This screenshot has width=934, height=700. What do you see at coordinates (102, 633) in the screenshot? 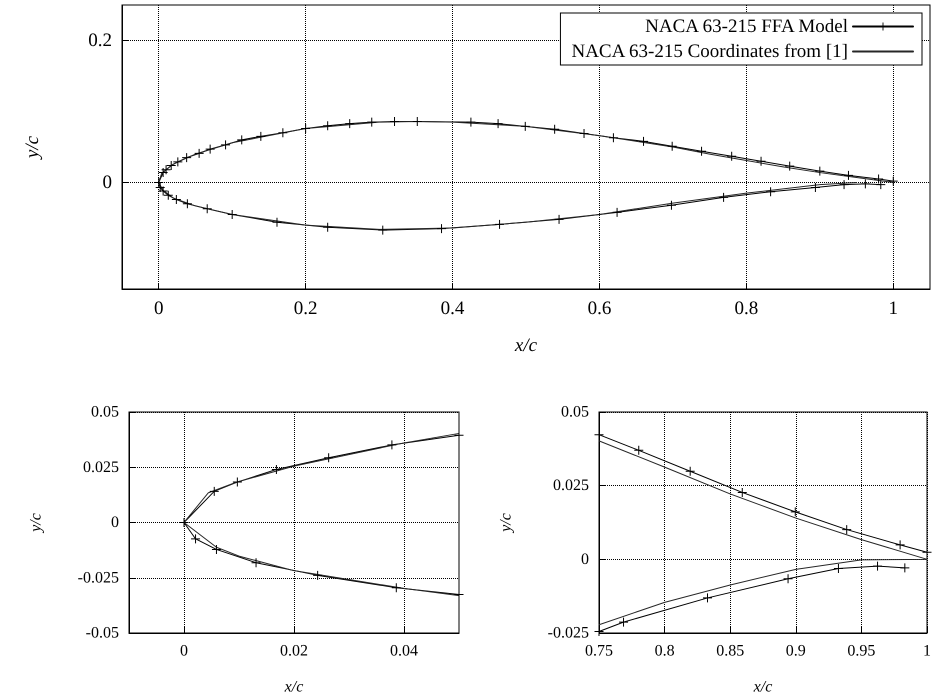
I see `y-tick-label: -0.05` at bounding box center [102, 633].